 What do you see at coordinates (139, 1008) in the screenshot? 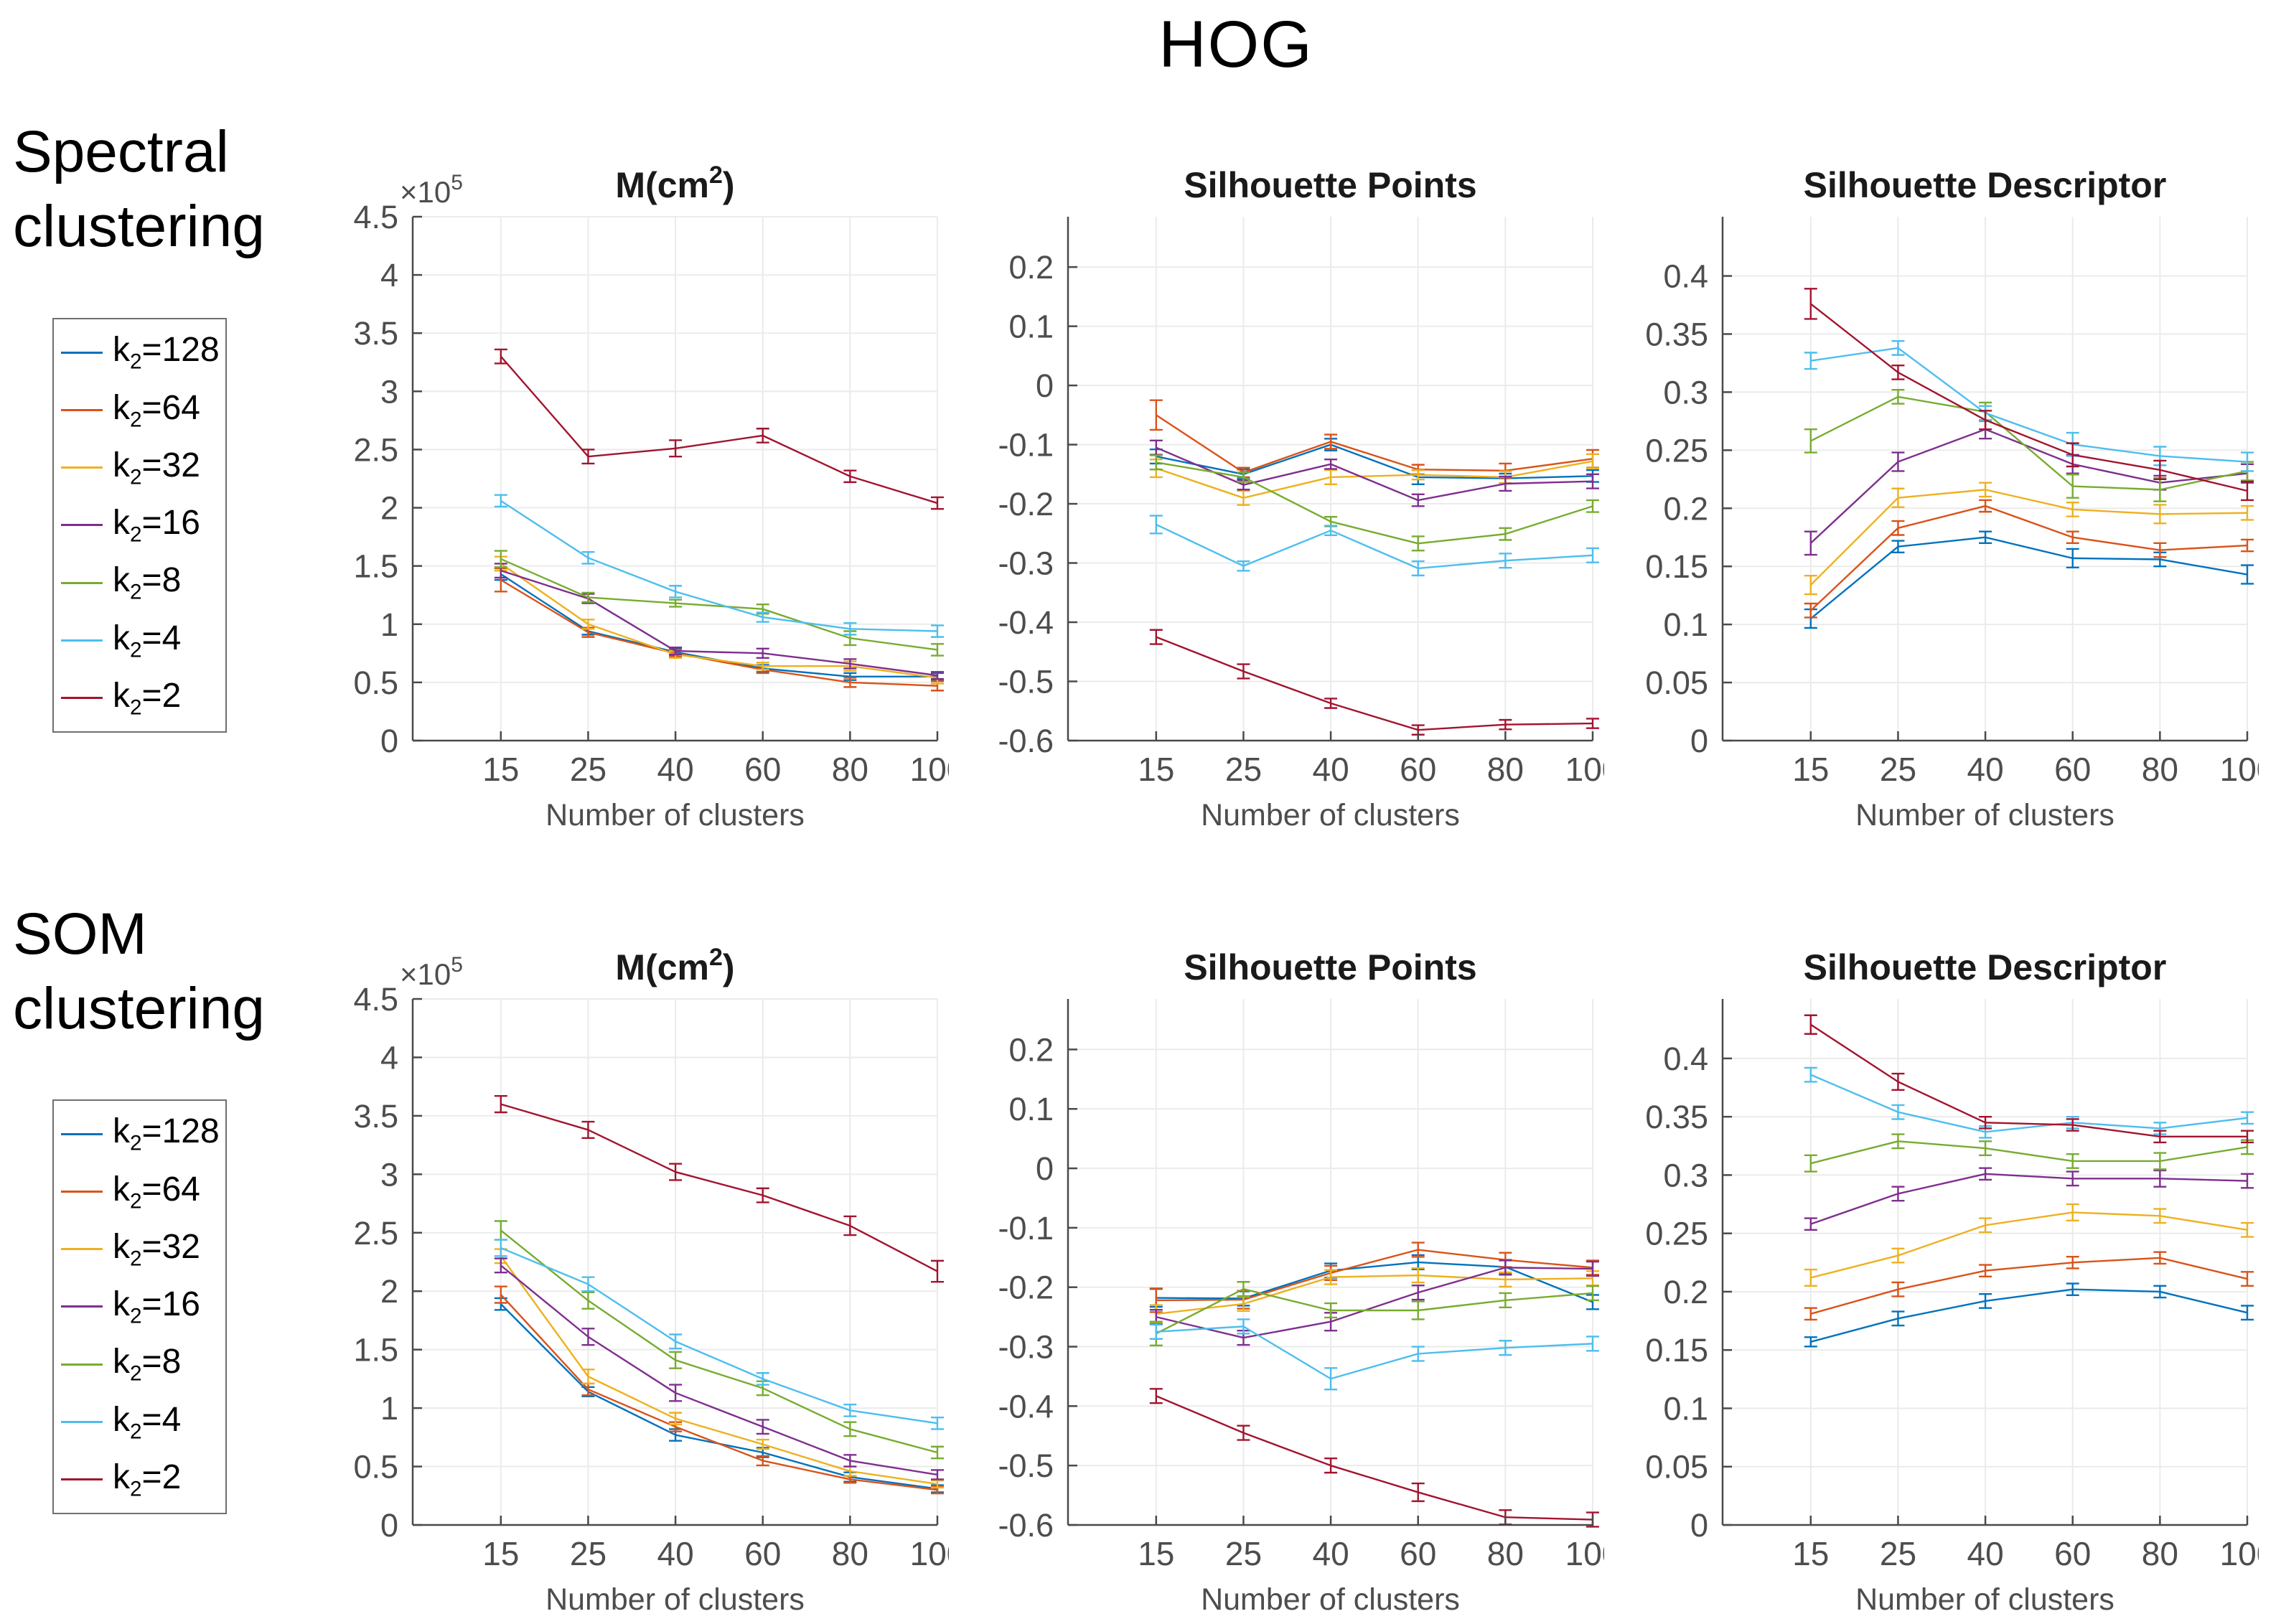
I see `row-label-som-line2: clustering` at bounding box center [139, 1008].